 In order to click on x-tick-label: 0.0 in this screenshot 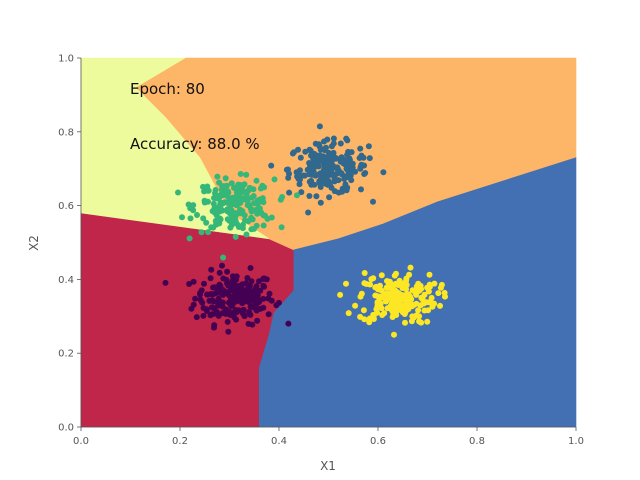, I will do `click(81, 441)`.